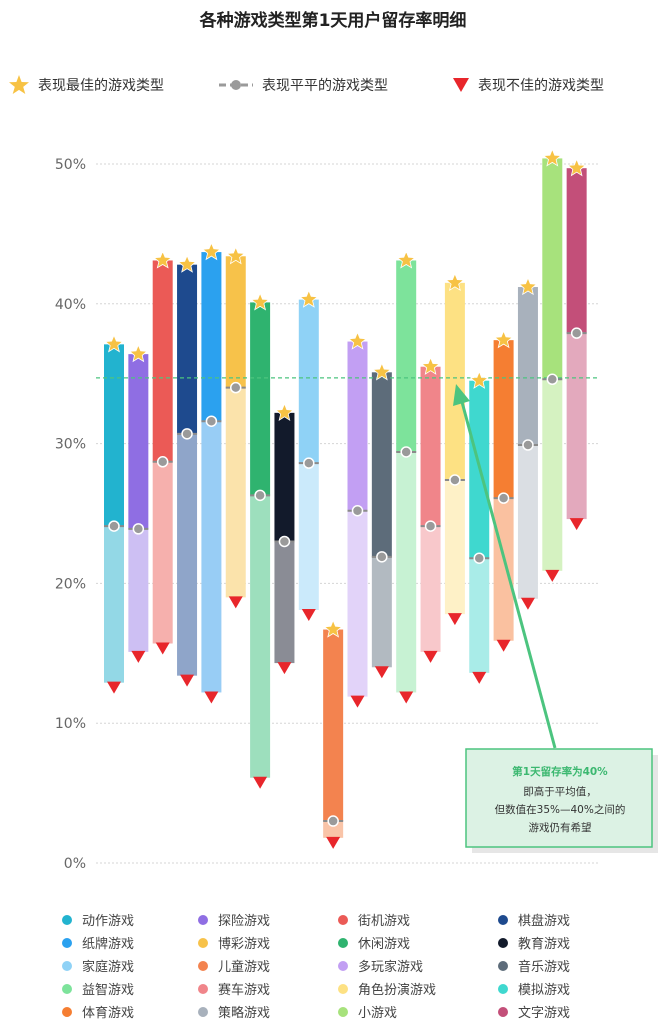 The width and height of the screenshot is (666, 1034). I want to click on annotation-line2: 即高于平均值，, so click(560, 791).